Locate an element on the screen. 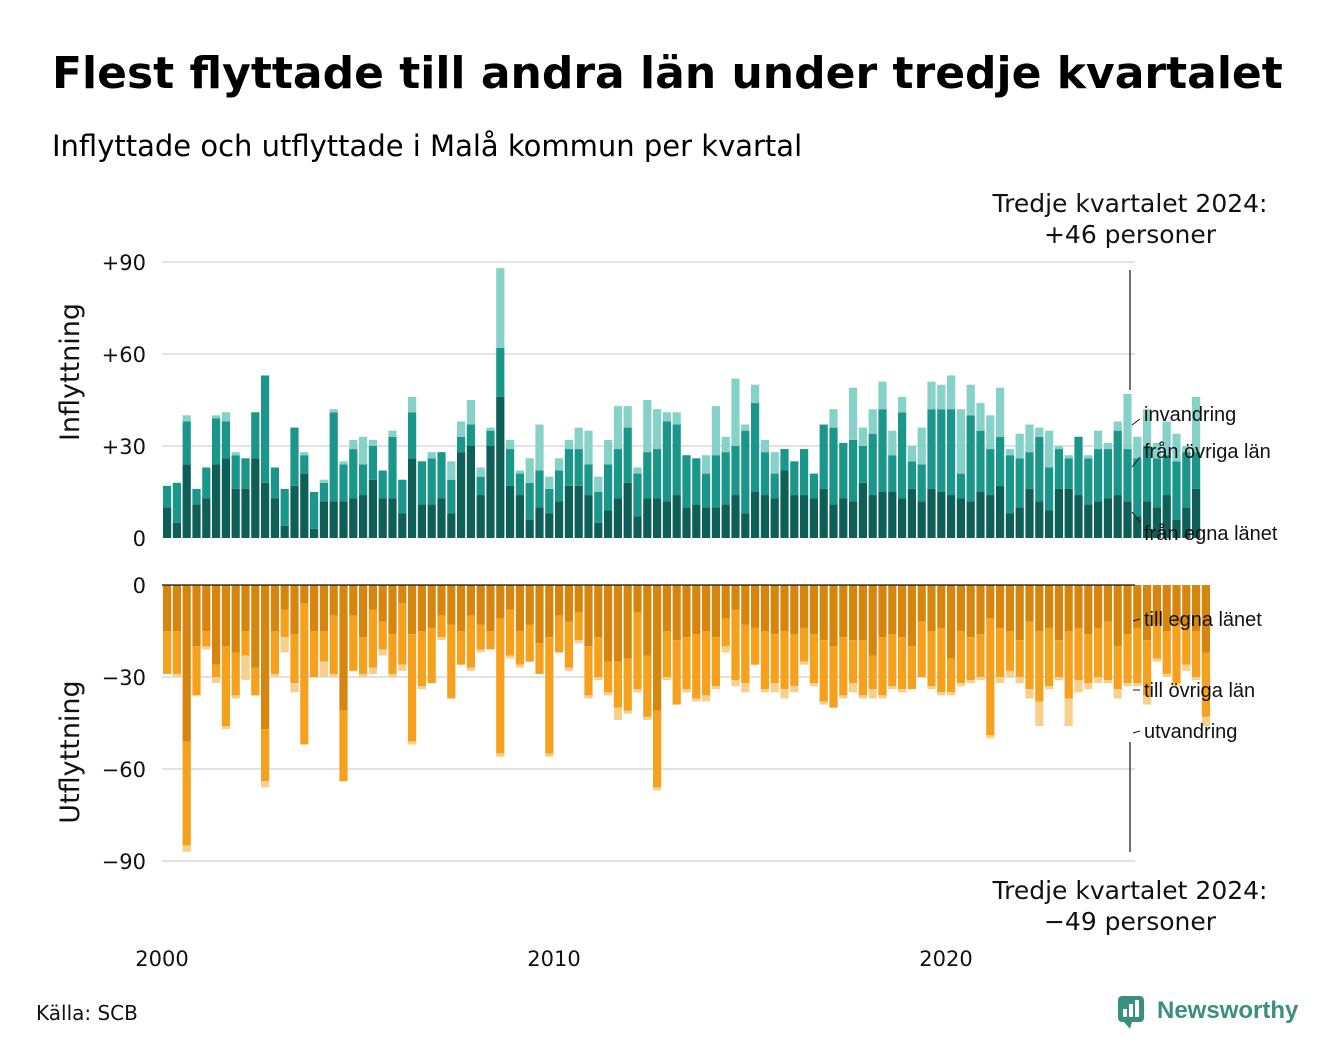 This screenshot has height=1060, width=1340. series-label-fran-egna-lanet: från egna länet is located at coordinates (1211, 534).